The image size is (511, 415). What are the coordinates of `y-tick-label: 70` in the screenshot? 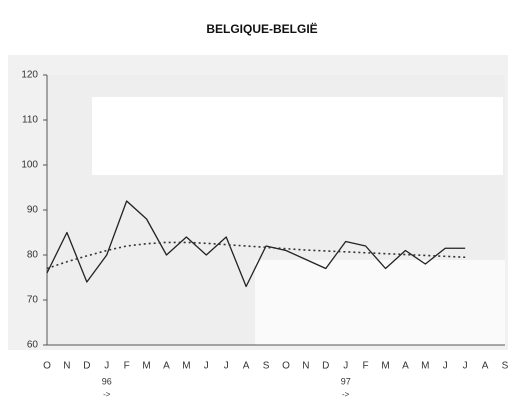 It's located at (33, 300).